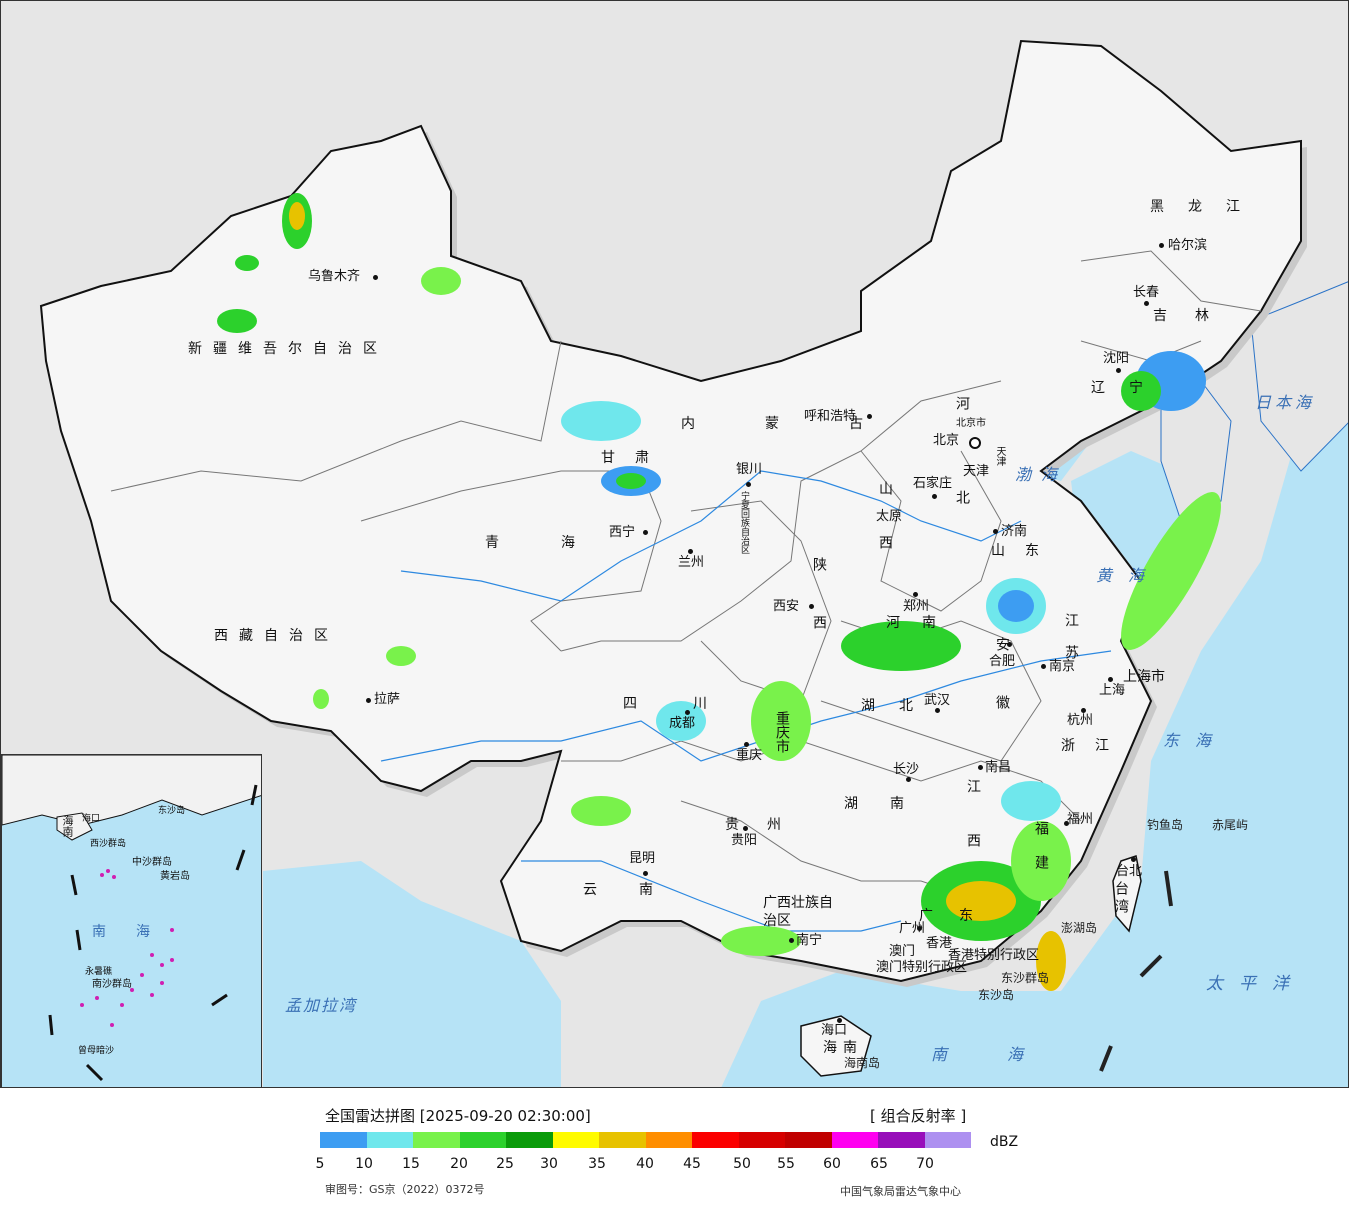 The height and width of the screenshot is (1208, 1349). What do you see at coordinates (375, 277) in the screenshot?
I see `city-dot-urumqi` at bounding box center [375, 277].